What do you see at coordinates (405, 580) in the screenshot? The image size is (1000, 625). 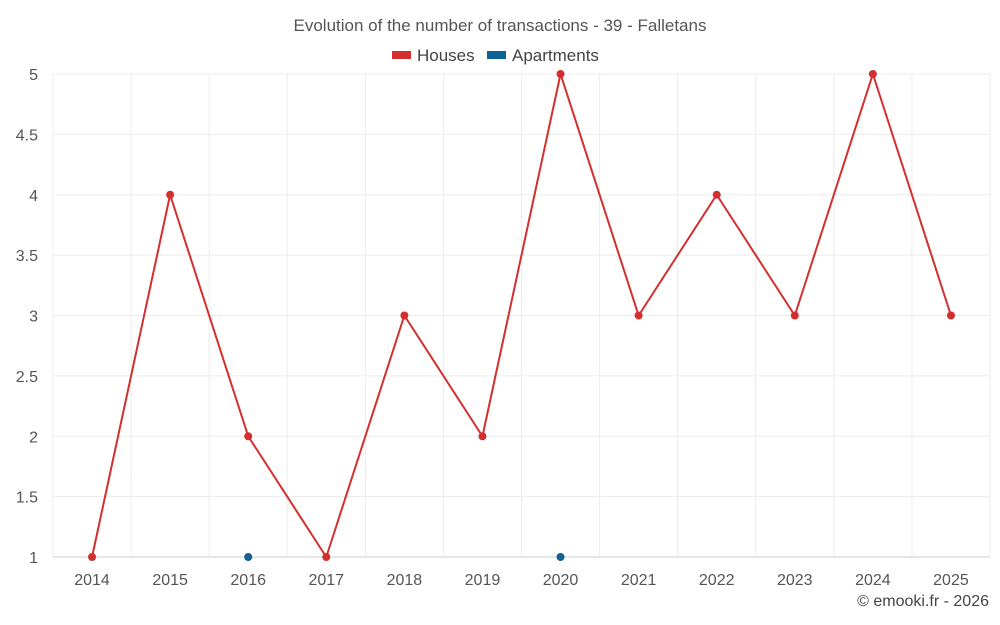 I see `x-tick-label: 2018` at bounding box center [405, 580].